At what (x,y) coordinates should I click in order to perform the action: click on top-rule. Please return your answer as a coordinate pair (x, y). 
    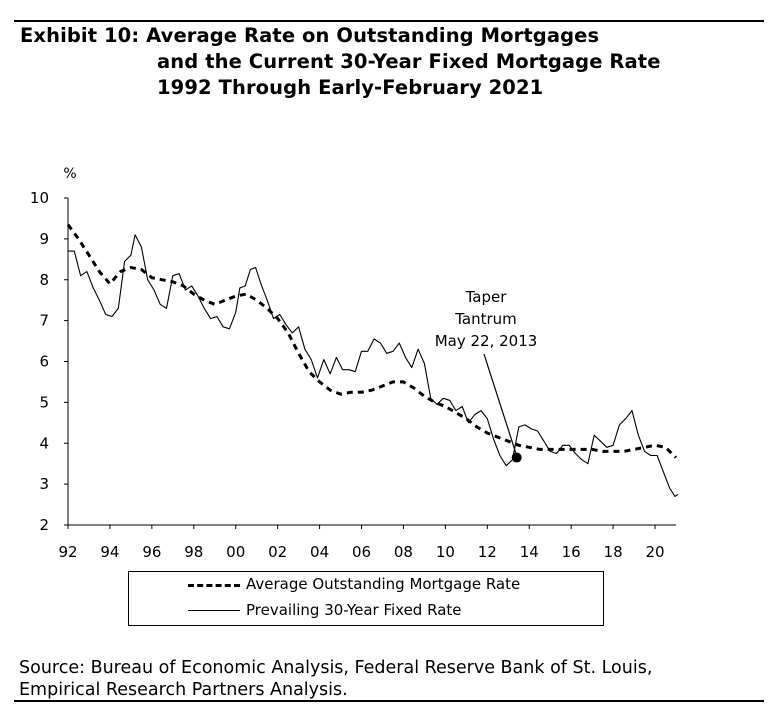
    Looking at the image, I should click on (389, 21).